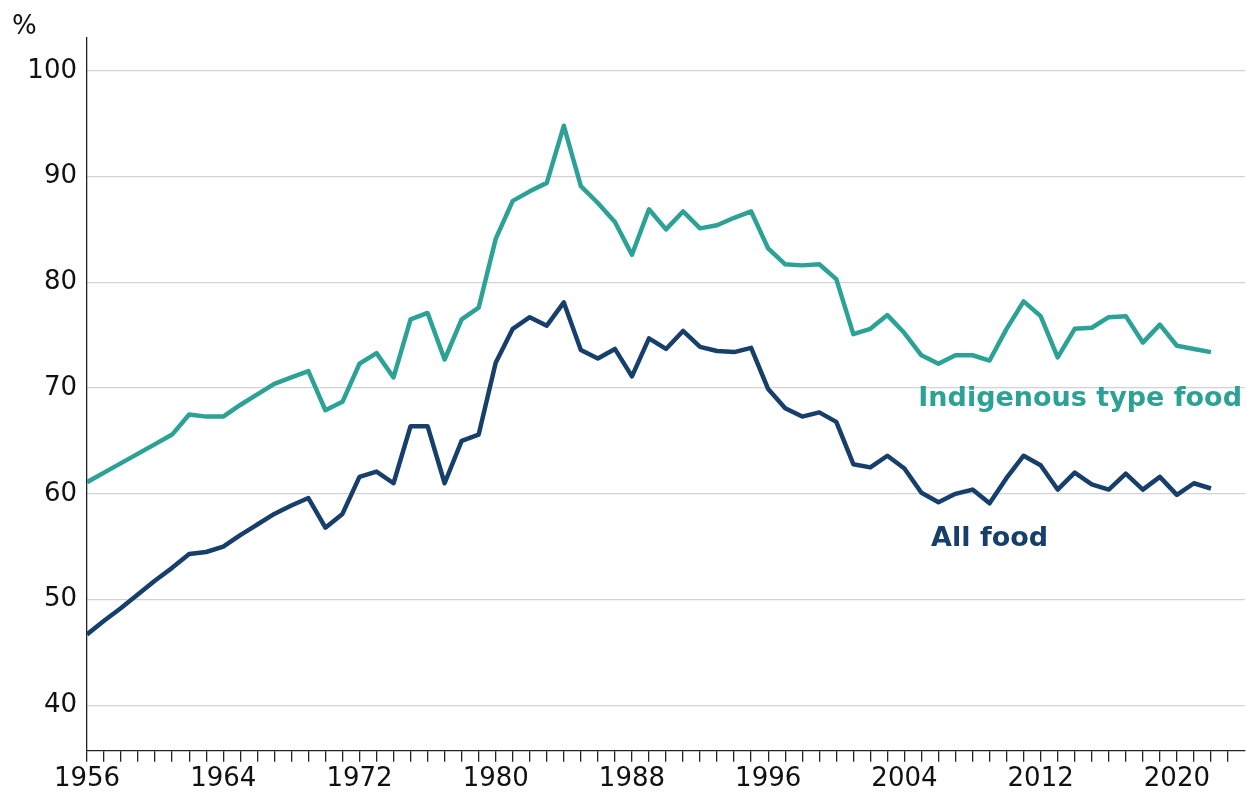 The height and width of the screenshot is (797, 1247). Describe the element at coordinates (632, 777) in the screenshot. I see `x-tick-label: 1988` at that location.